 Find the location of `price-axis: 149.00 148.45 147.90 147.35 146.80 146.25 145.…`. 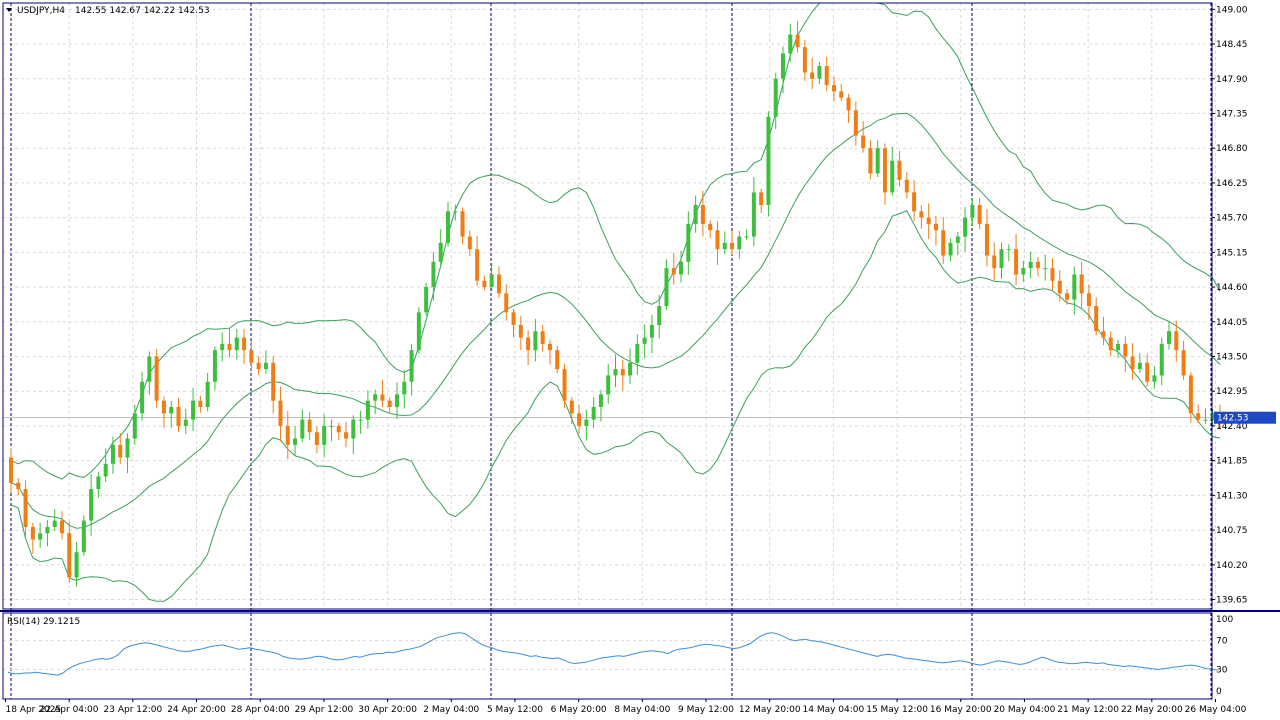

price-axis: 149.00 148.45 147.90 147.35 146.80 146.25 145.… is located at coordinates (1230, 305).